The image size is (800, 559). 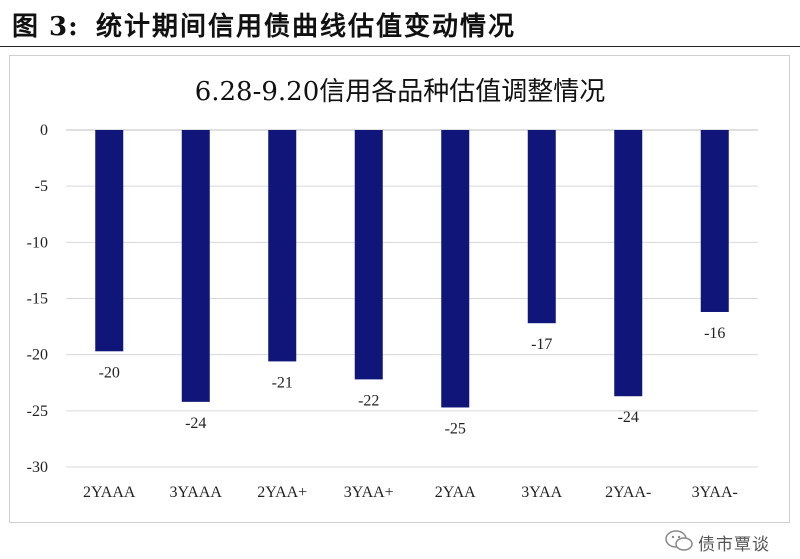 What do you see at coordinates (628, 492) in the screenshot?
I see `category-label: 2YAA-` at bounding box center [628, 492].